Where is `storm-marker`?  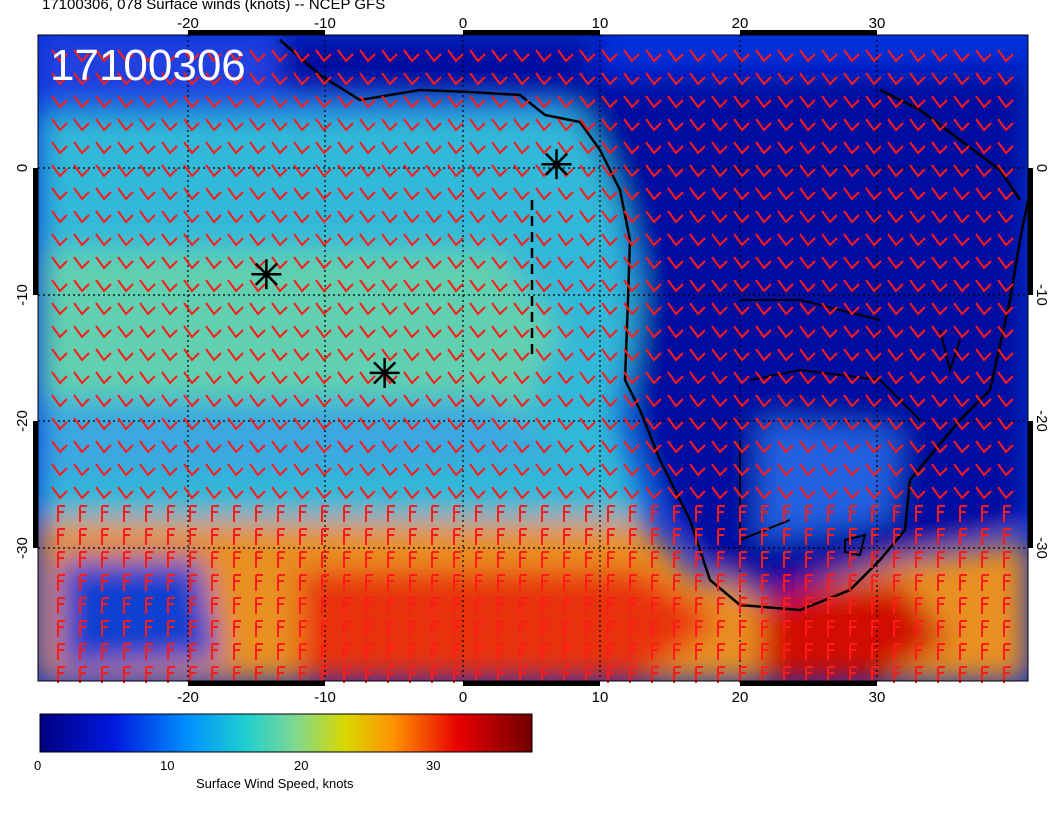 storm-marker is located at coordinates (266, 274).